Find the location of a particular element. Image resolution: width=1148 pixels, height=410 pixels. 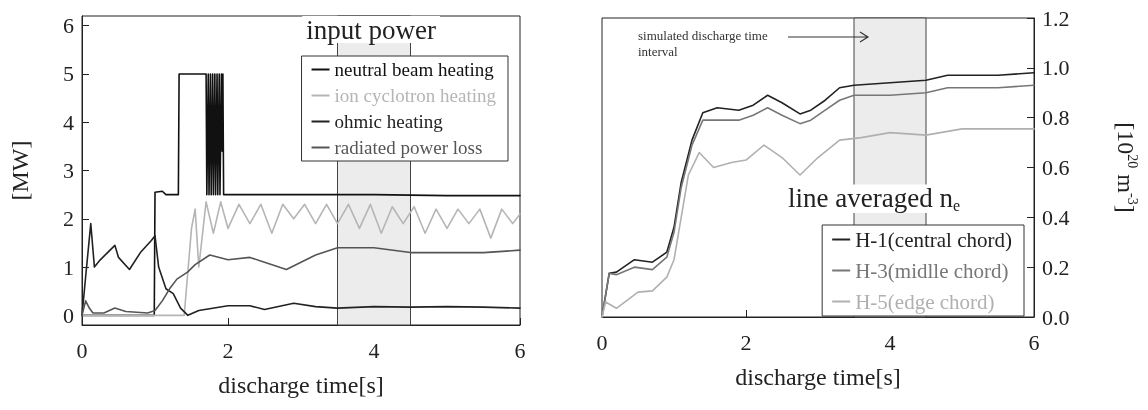

y-tick-label: 5 is located at coordinates (68, 74).